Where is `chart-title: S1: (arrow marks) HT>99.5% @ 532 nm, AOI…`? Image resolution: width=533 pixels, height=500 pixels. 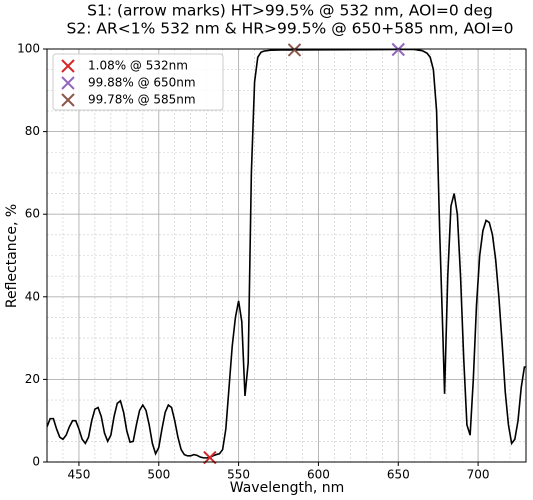 chart-title: S1: (arrow marks) HT>99.5% @ 532 nm, AOI… is located at coordinates (290, 11).